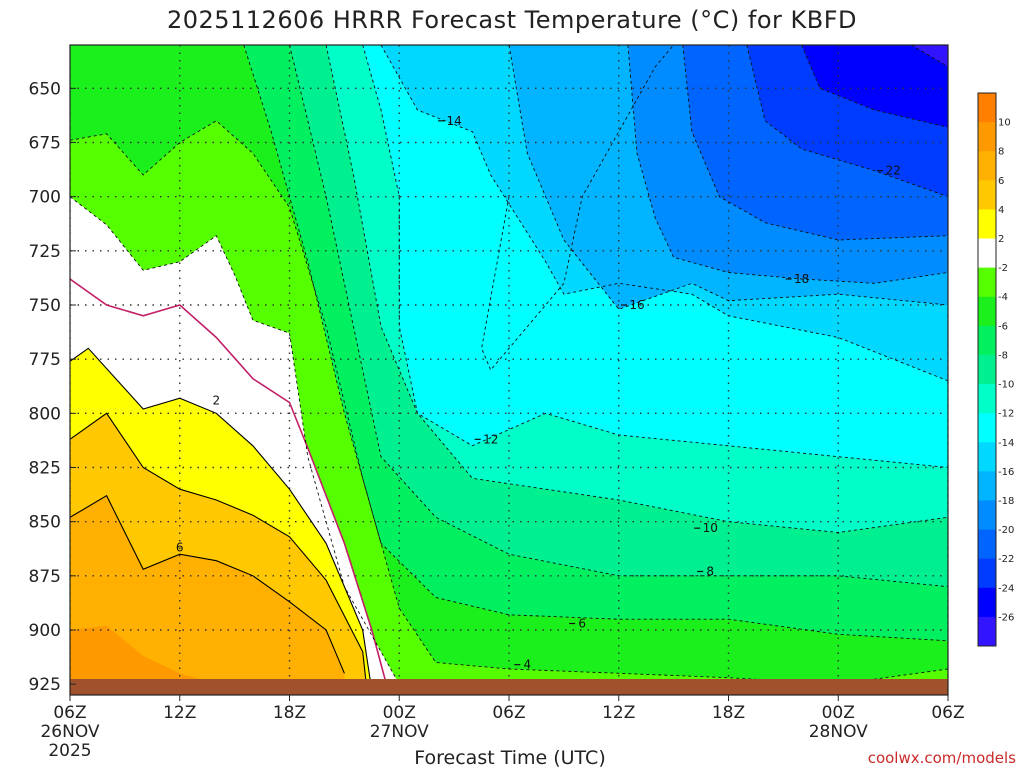  Describe the element at coordinates (710, 528) in the screenshot. I see `isotherm-label-text: 10` at that location.